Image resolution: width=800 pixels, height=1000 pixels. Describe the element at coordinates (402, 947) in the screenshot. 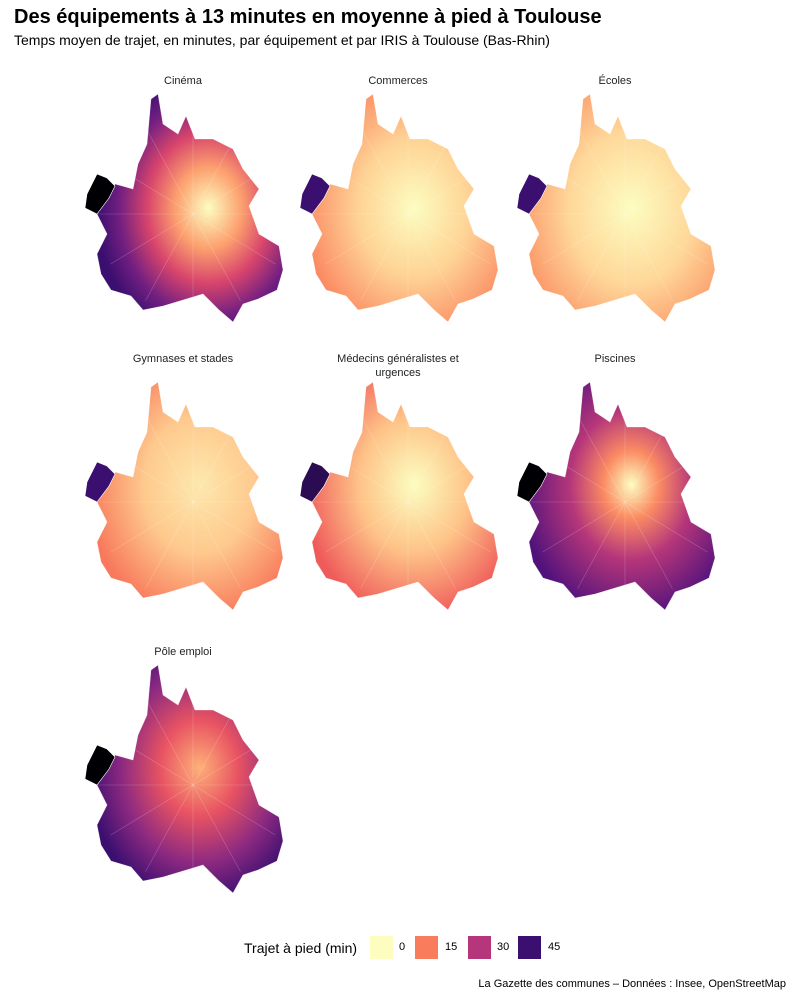

I see `legend-label: 0` at that location.